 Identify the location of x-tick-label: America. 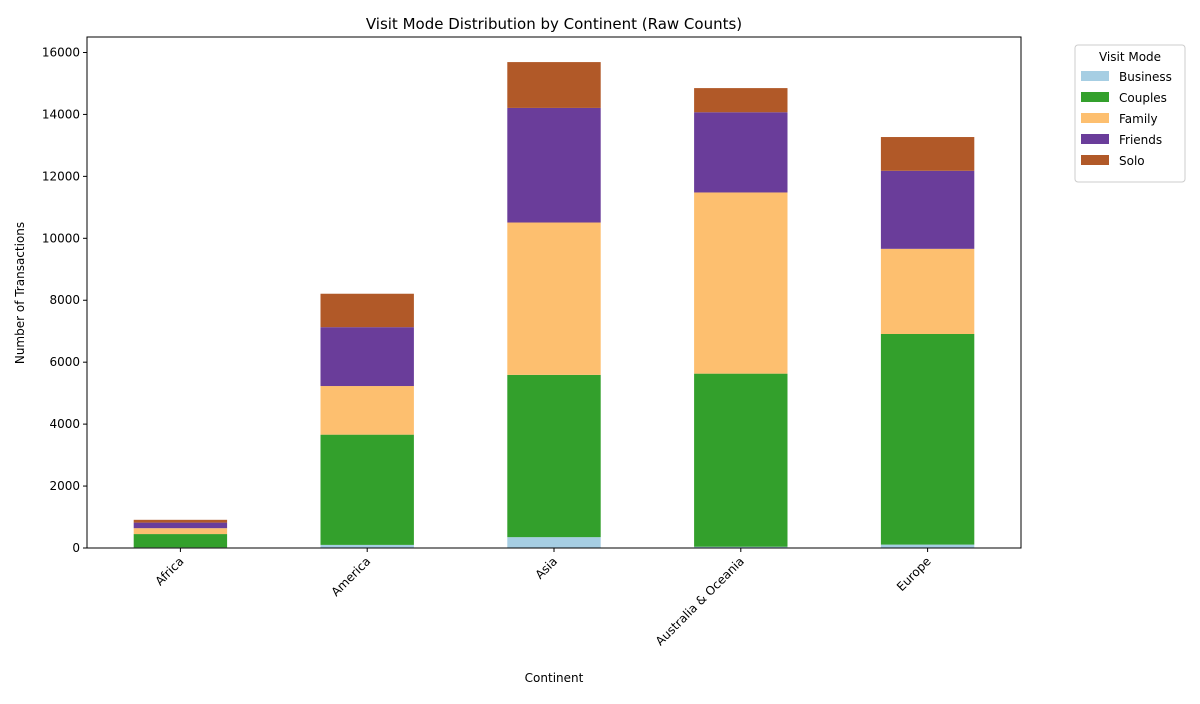
(350, 576).